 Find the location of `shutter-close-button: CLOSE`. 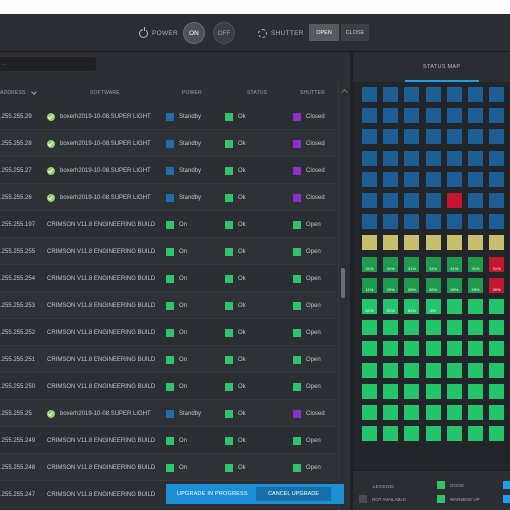

shutter-close-button: CLOSE is located at coordinates (355, 32).